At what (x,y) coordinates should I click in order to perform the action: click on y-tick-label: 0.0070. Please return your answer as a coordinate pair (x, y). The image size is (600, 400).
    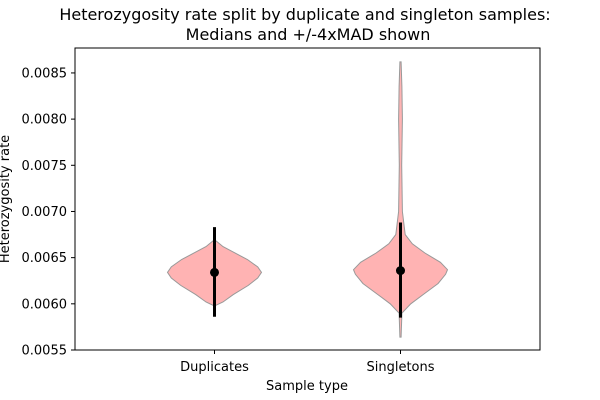
    Looking at the image, I should click on (45, 212).